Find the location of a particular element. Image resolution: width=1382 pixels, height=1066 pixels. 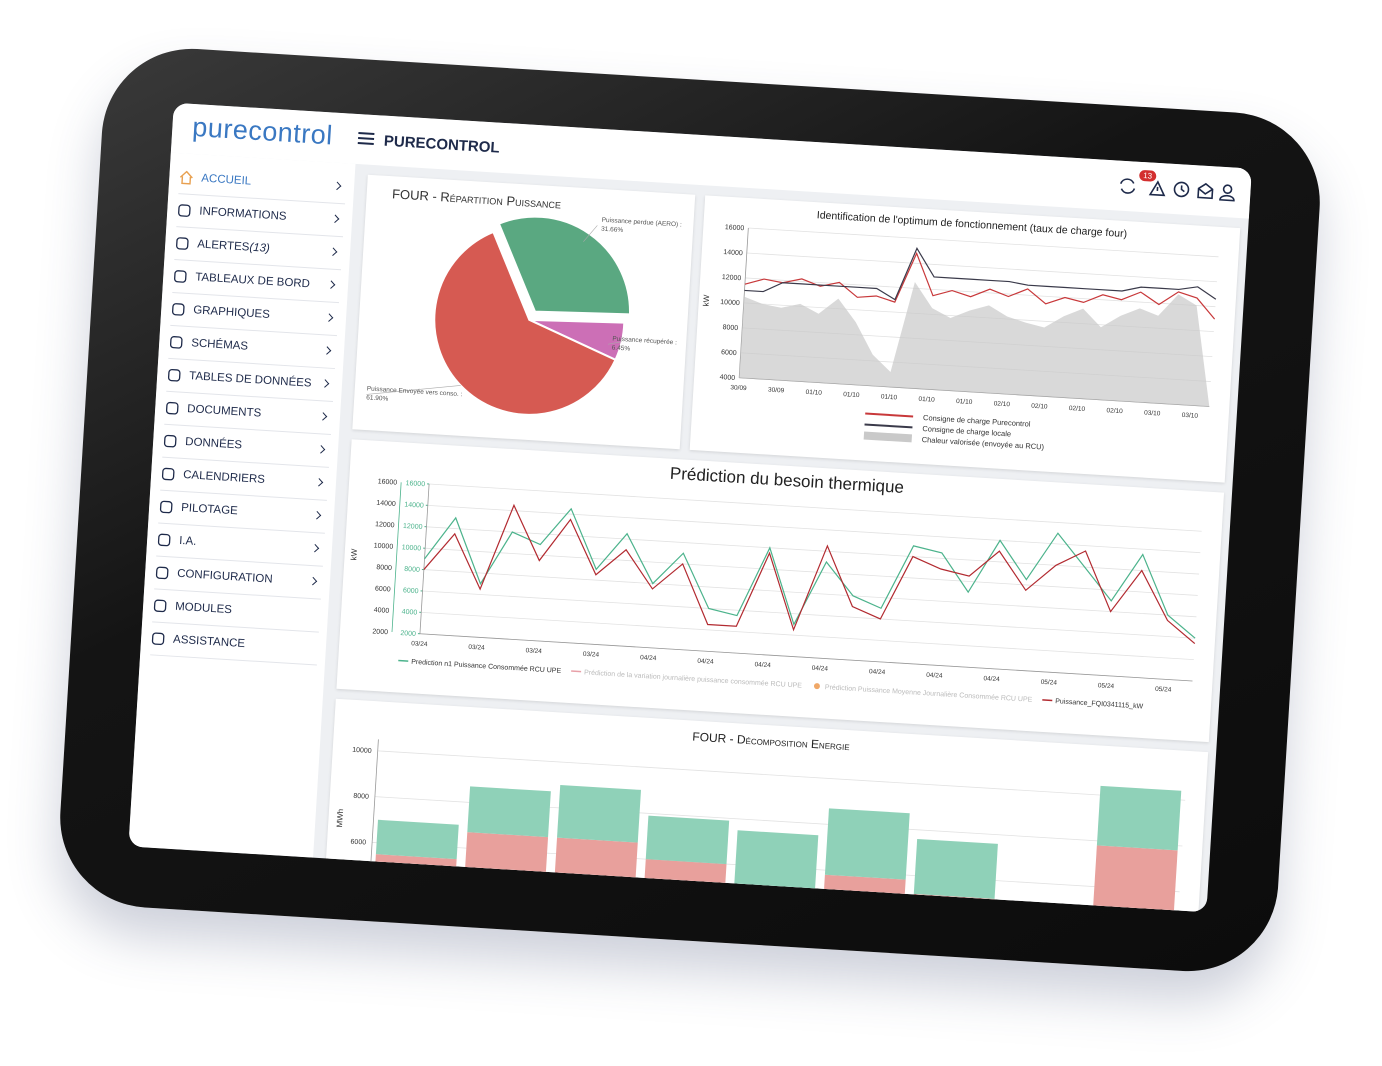

history-icon is located at coordinates (1181, 189).